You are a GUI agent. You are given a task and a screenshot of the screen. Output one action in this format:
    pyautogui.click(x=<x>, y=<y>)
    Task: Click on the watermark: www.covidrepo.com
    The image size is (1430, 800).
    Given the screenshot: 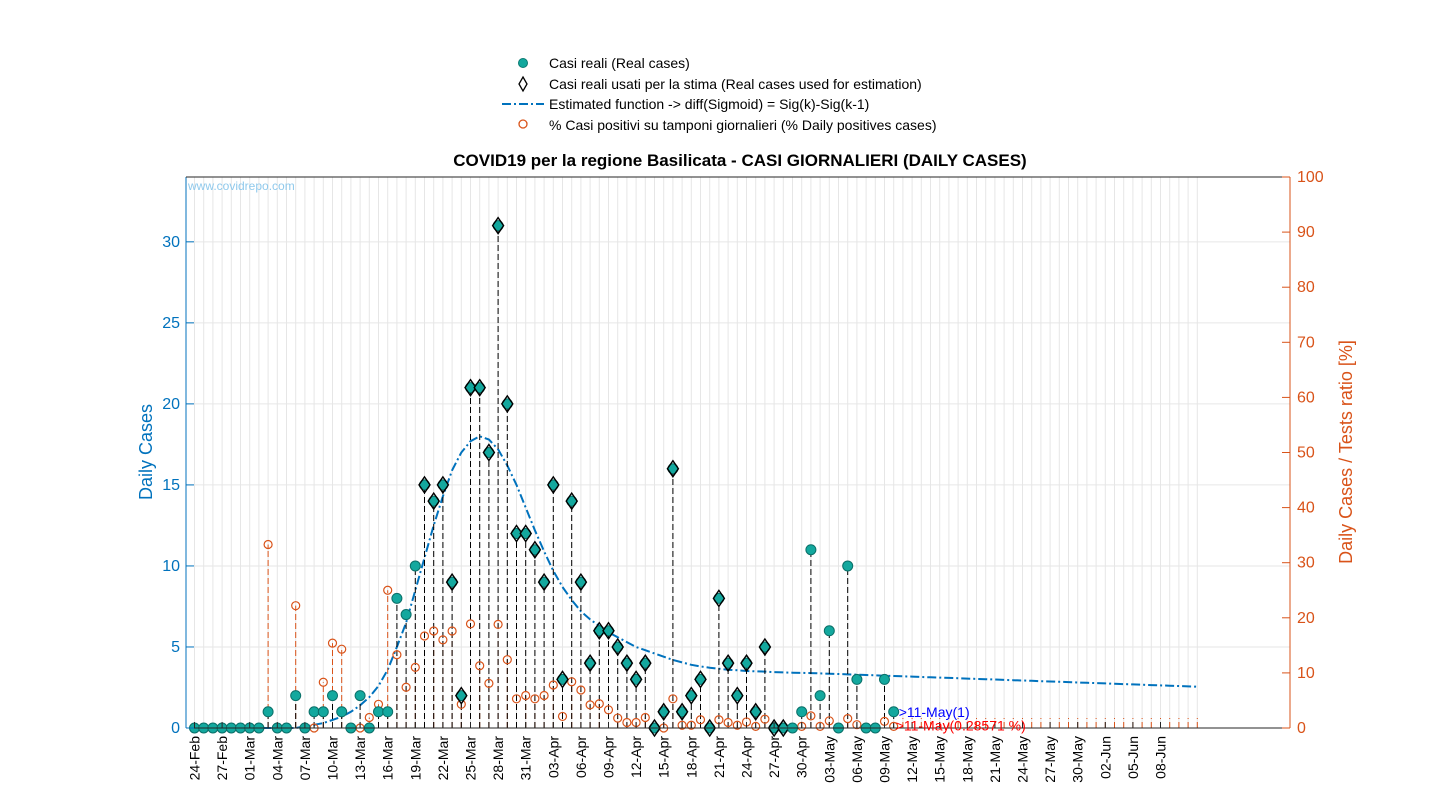 What is the action you would take?
    pyautogui.click(x=241, y=186)
    